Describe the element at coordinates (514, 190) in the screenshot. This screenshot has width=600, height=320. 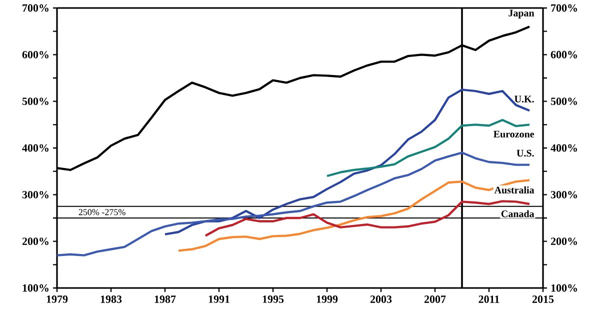
I see `series-label: Australia` at that location.